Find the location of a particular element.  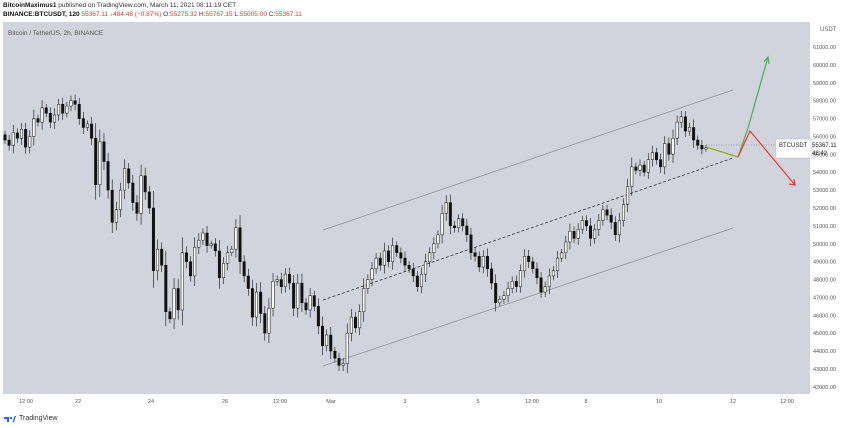

y-tick-label: 44000.00 is located at coordinates (824, 352).